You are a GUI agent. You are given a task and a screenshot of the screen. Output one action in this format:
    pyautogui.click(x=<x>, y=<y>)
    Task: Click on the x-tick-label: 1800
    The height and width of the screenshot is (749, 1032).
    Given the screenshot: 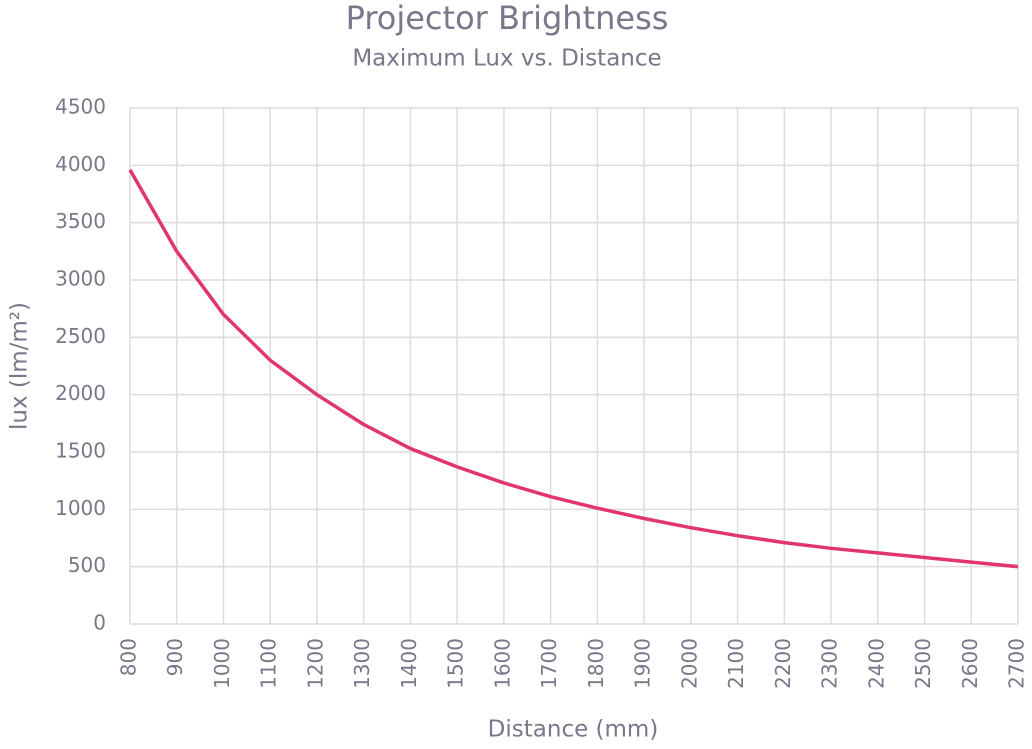 What is the action you would take?
    pyautogui.click(x=596, y=663)
    